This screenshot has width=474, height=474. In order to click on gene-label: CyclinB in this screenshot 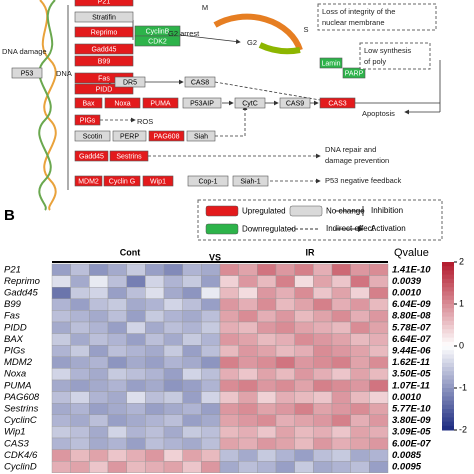, I will do `click(158, 31)`.